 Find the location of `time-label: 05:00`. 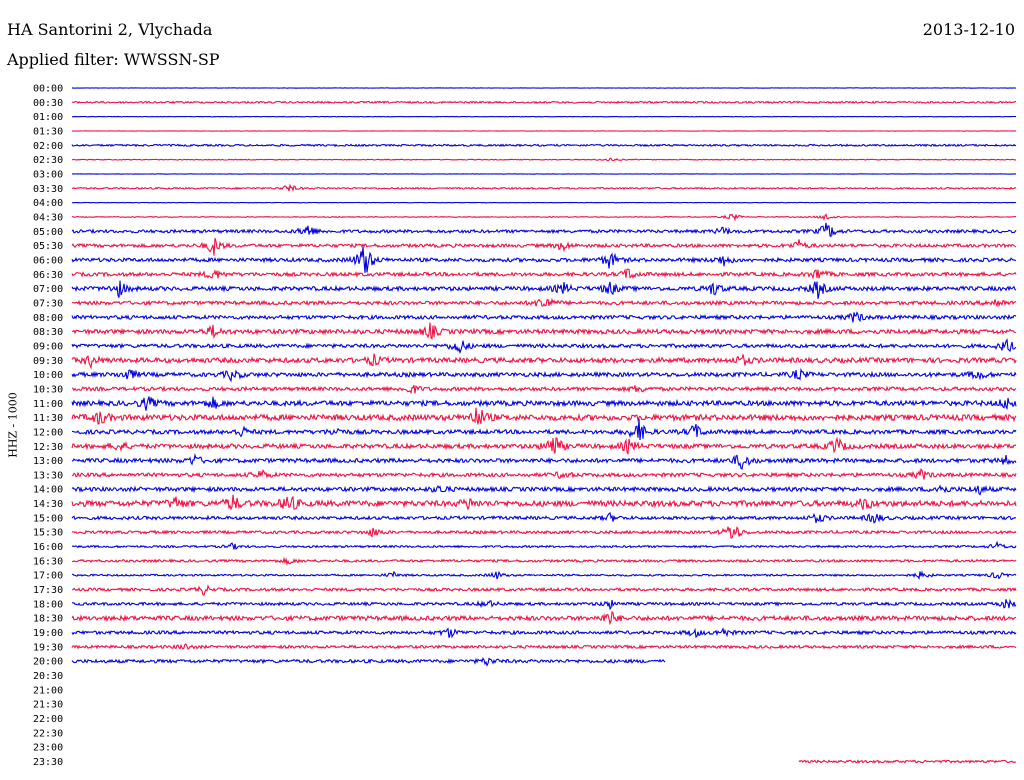

time-label: 05:00 is located at coordinates (48, 232).